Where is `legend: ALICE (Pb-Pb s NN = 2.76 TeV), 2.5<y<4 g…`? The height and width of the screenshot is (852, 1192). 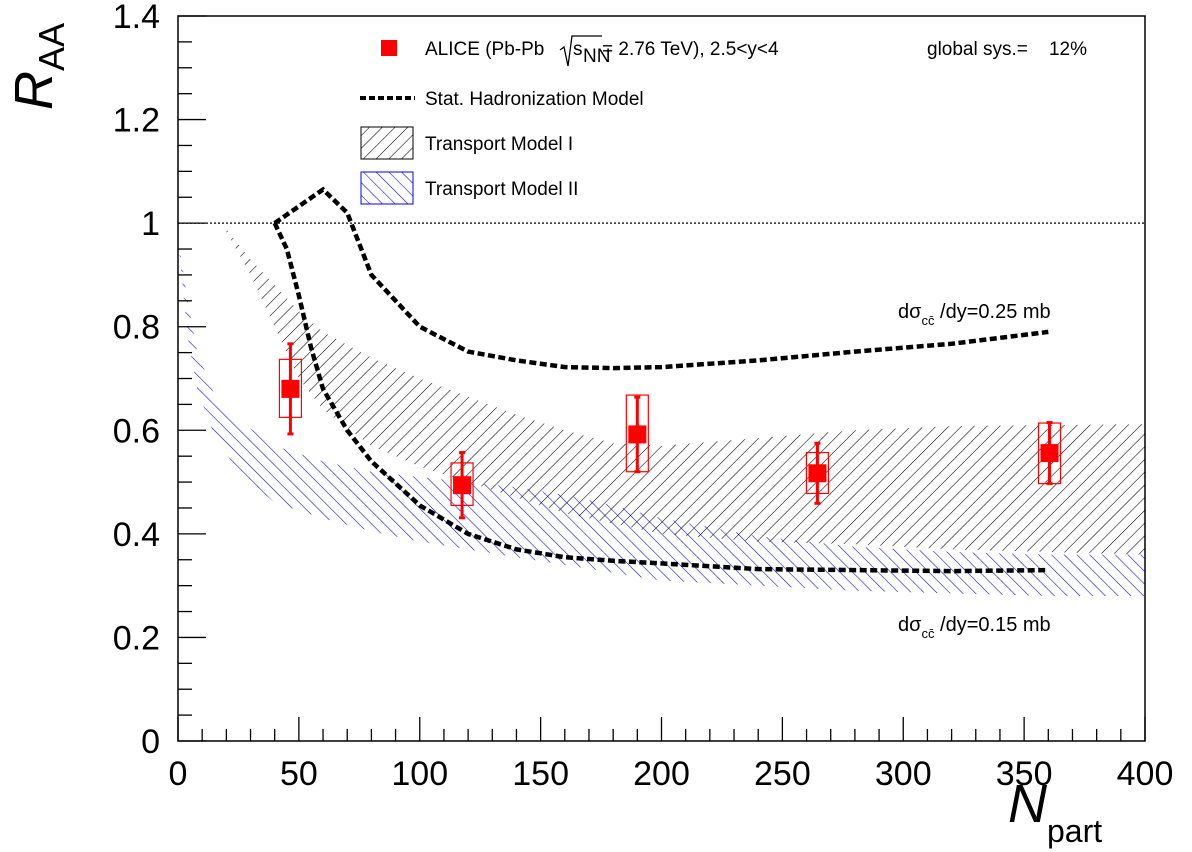
legend: ALICE (Pb-Pb s NN = 2.76 TeV), 2.5<y<4 g… is located at coordinates (723, 120).